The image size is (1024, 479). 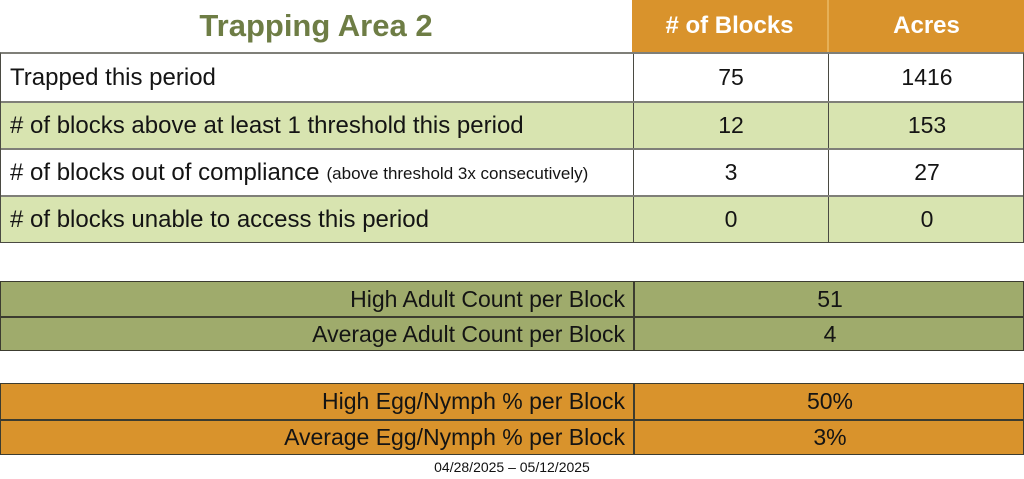 I want to click on row-label: High Egg/Nymph % per Block, so click(x=473, y=401).